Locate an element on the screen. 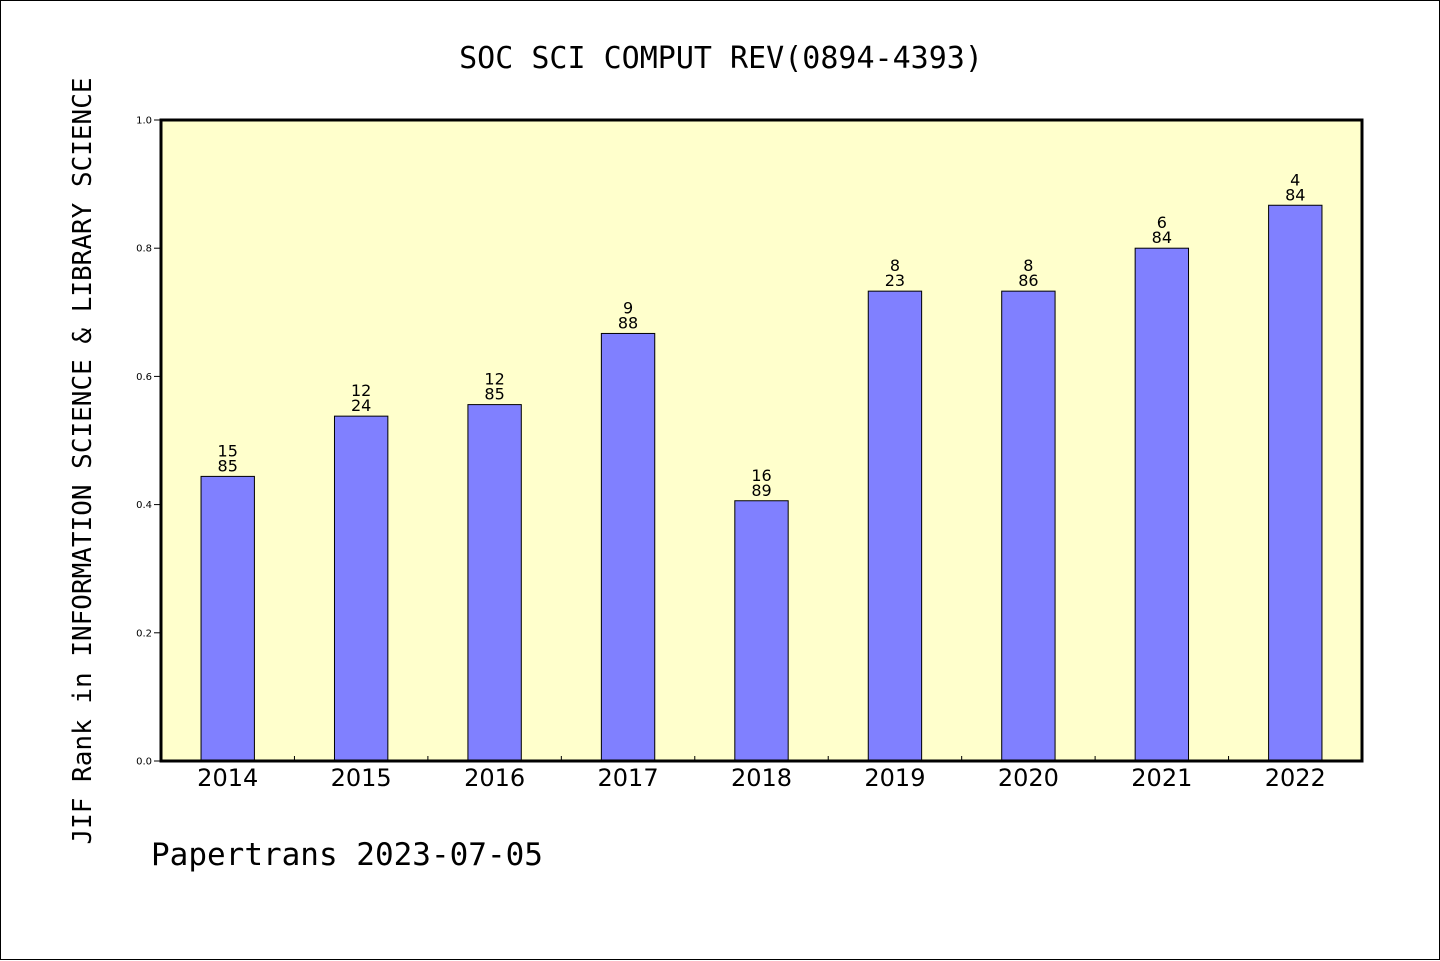 The width and height of the screenshot is (1440, 961). x-tick-label: 2015 is located at coordinates (361, 778).